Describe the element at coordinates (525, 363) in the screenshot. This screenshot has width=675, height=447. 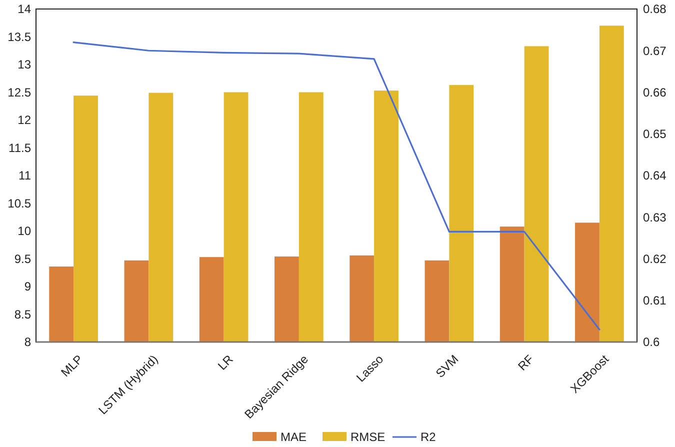
I see `x-tick-label: RF` at that location.